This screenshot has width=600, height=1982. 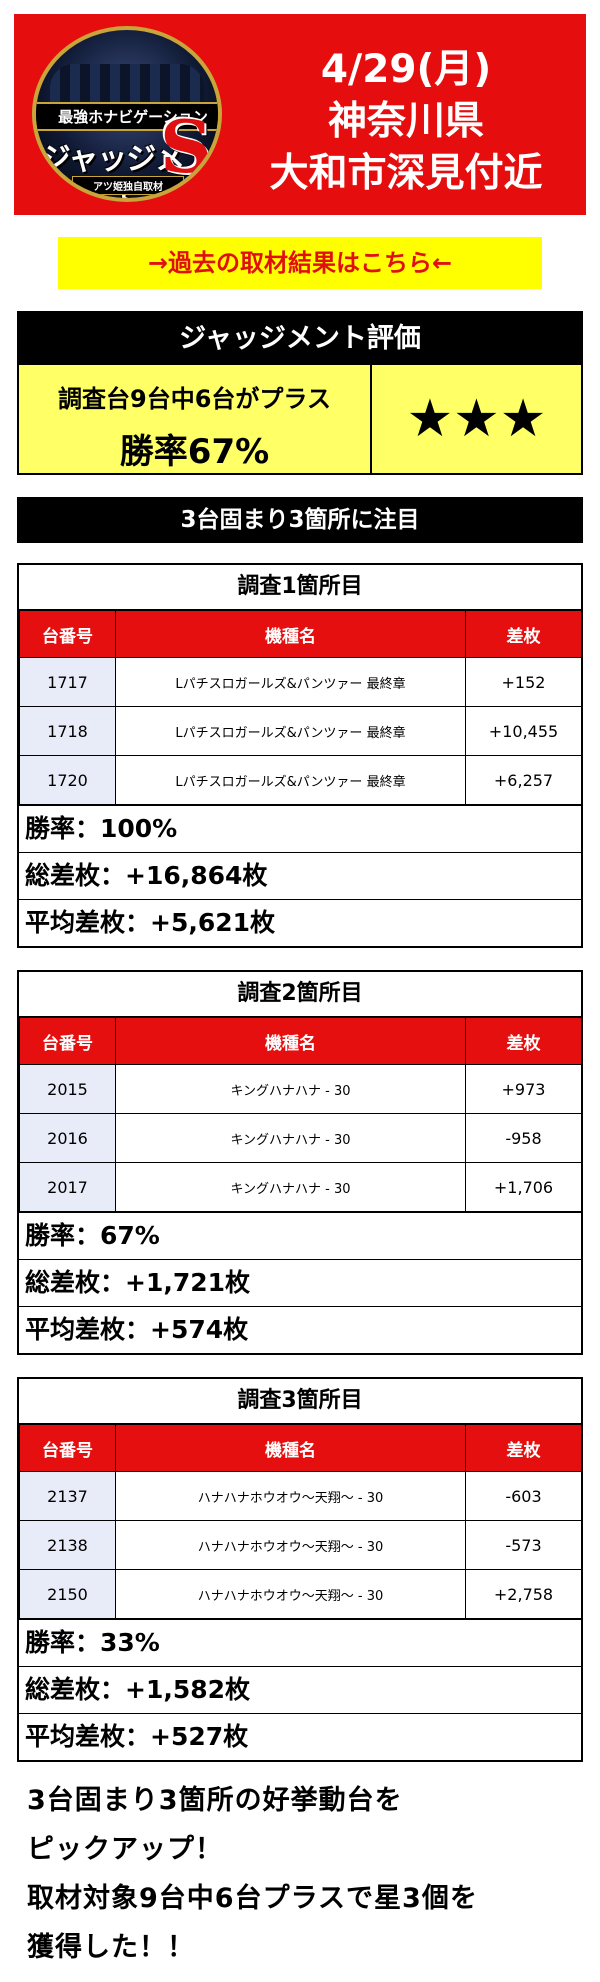 What do you see at coordinates (67, 1089) in the screenshot?
I see `machine-no: 2015` at bounding box center [67, 1089].